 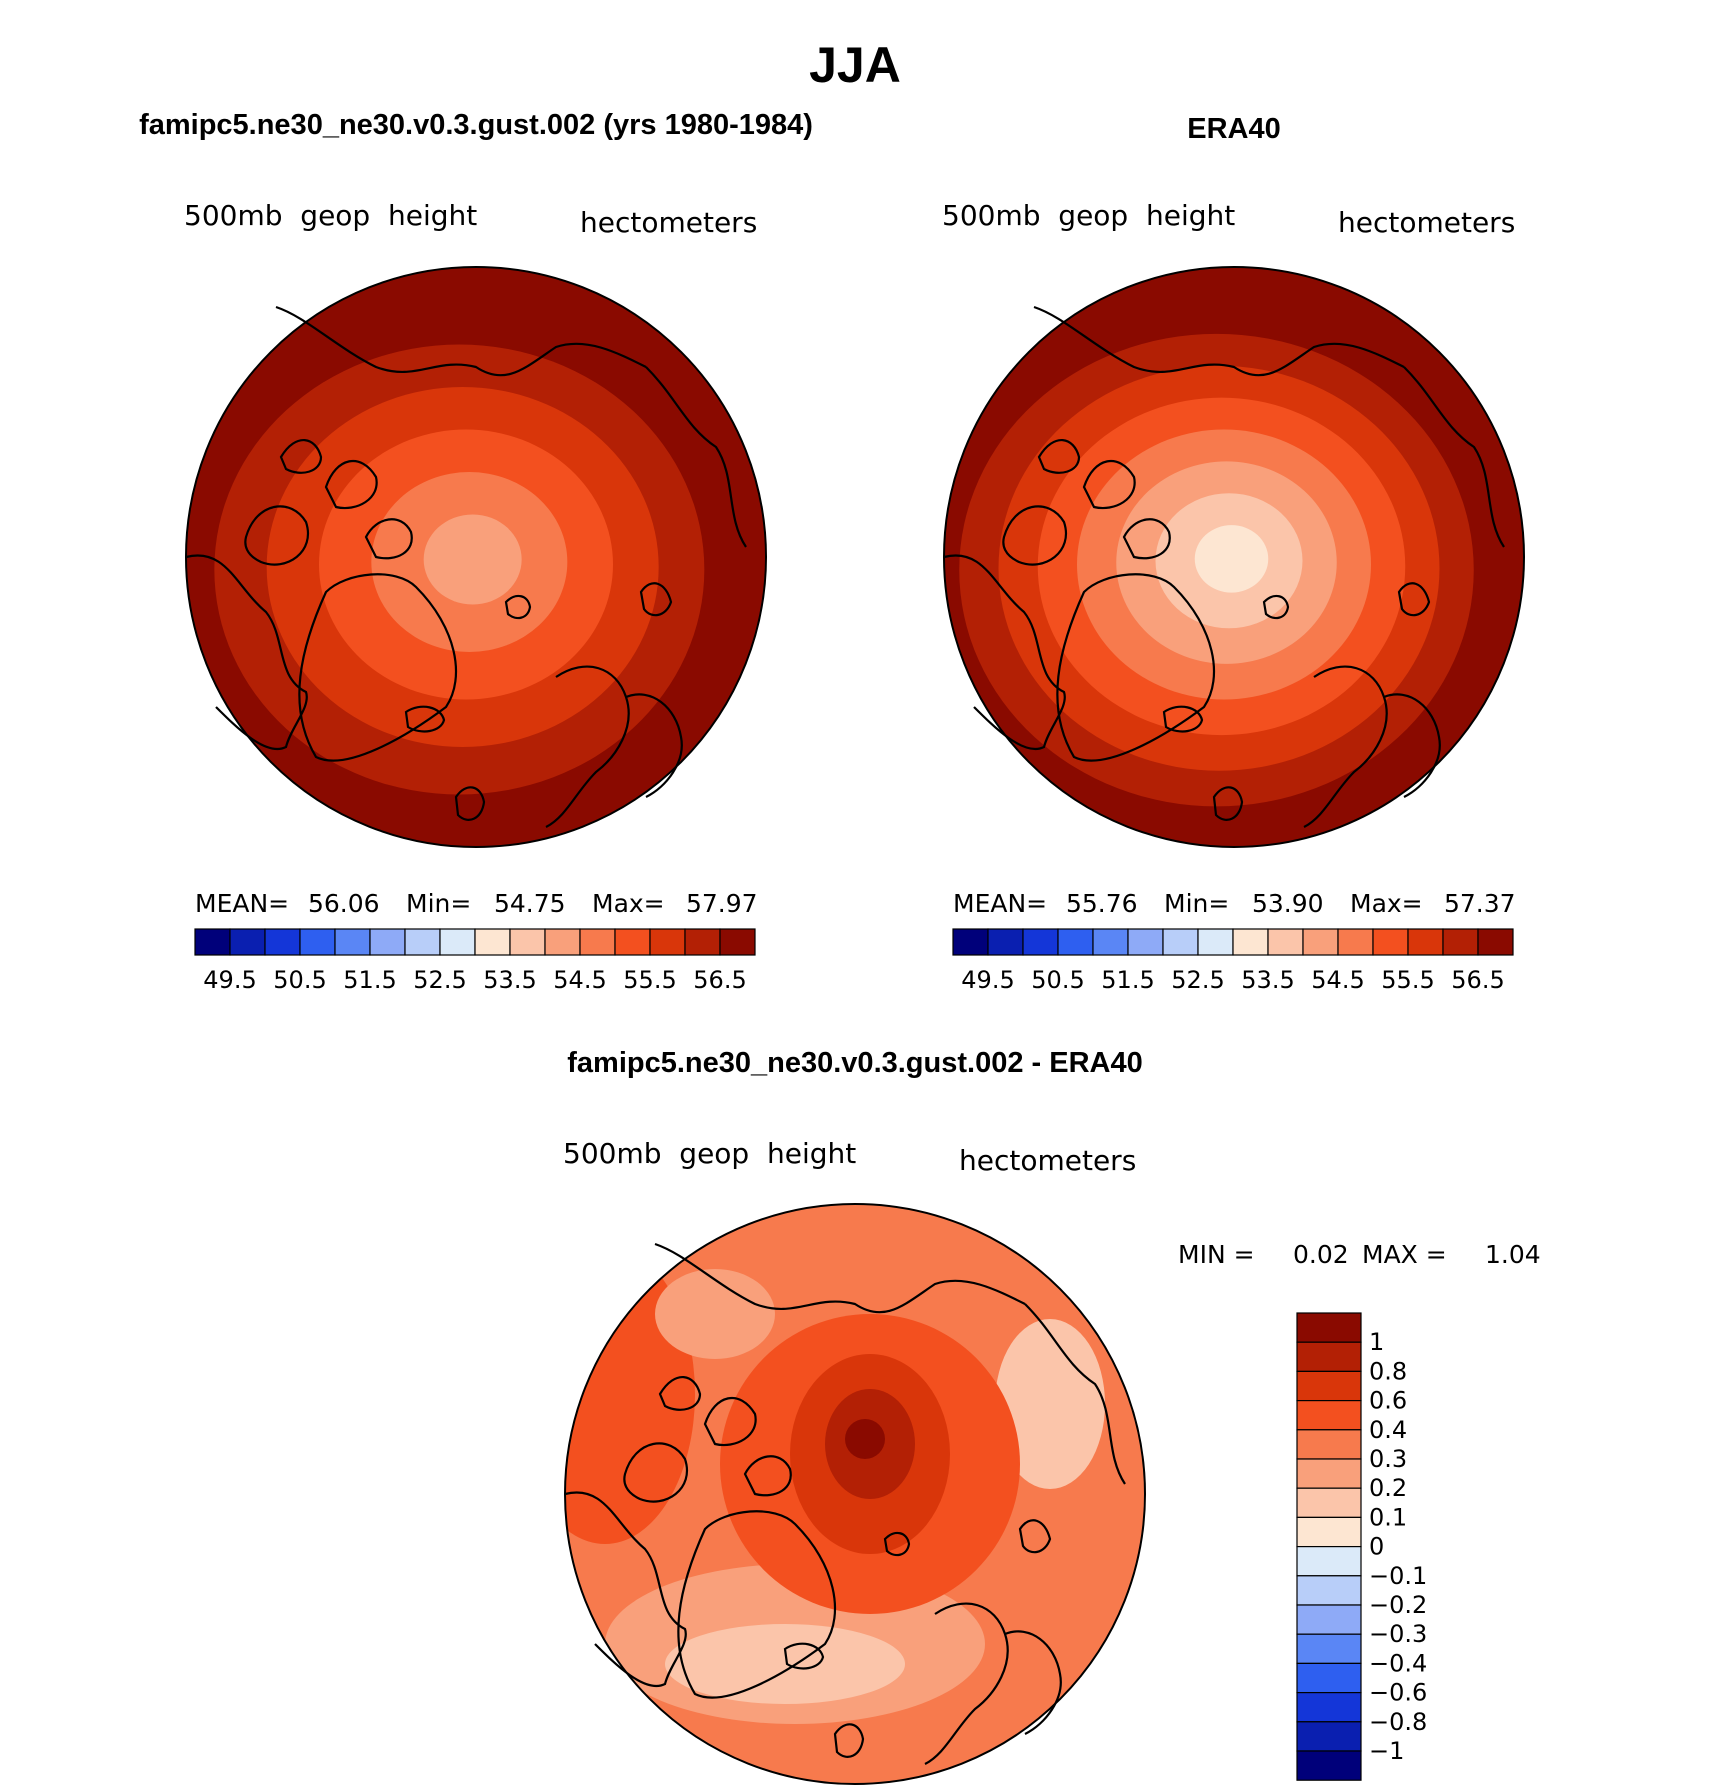 I want to click on diff-colorbar-label: 0, so click(x=1376, y=1547).